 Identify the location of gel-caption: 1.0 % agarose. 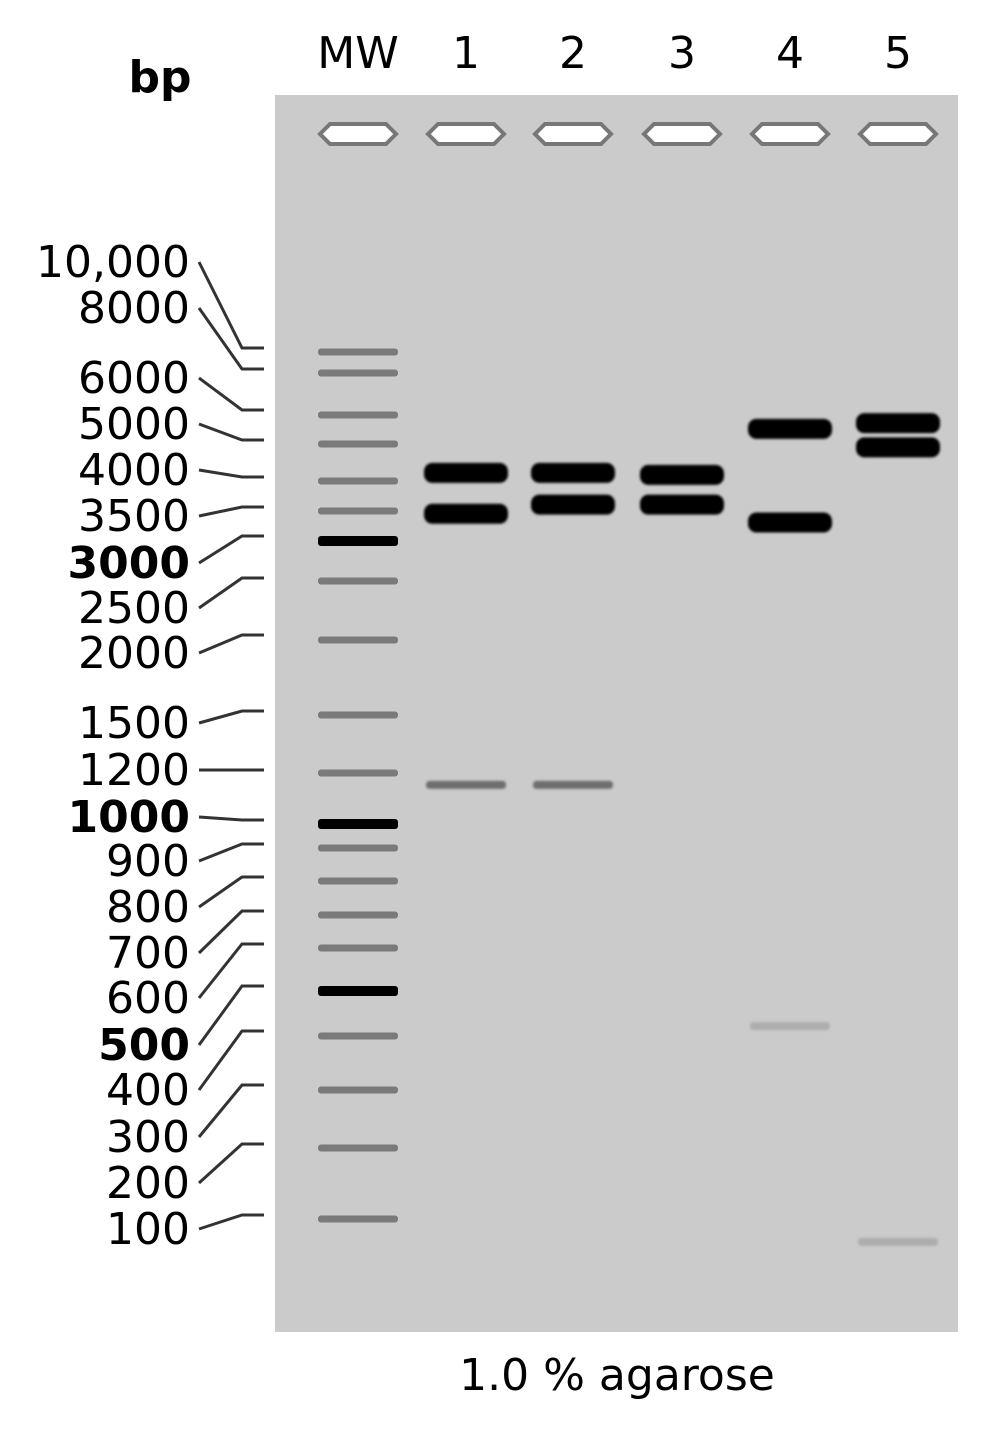
(617, 1375).